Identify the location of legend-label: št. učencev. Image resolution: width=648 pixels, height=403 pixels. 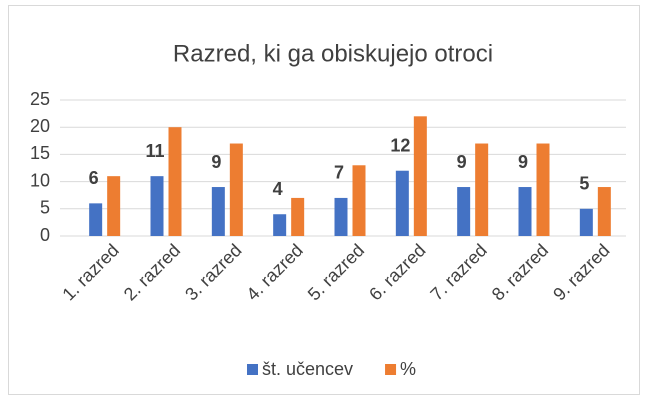
(307, 369).